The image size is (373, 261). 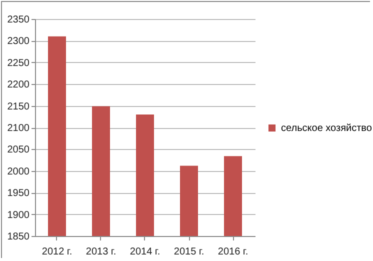 What do you see at coordinates (18, 194) in the screenshot?
I see `y-tick-label: 1950` at bounding box center [18, 194].